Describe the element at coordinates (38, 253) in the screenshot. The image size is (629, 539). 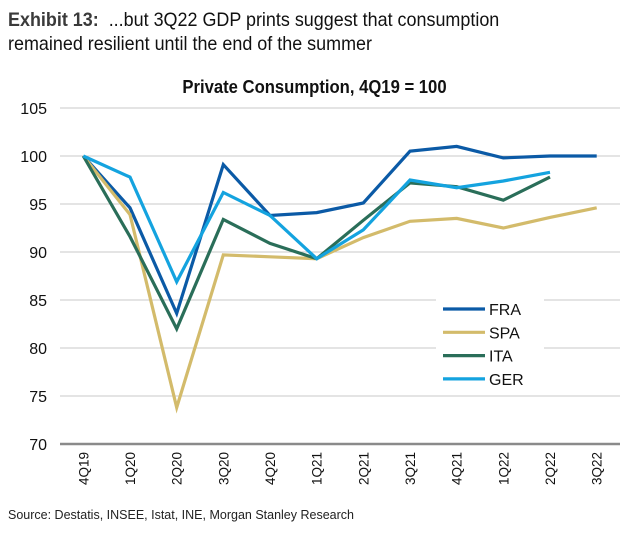
I see `y-tick-label: 90` at that location.